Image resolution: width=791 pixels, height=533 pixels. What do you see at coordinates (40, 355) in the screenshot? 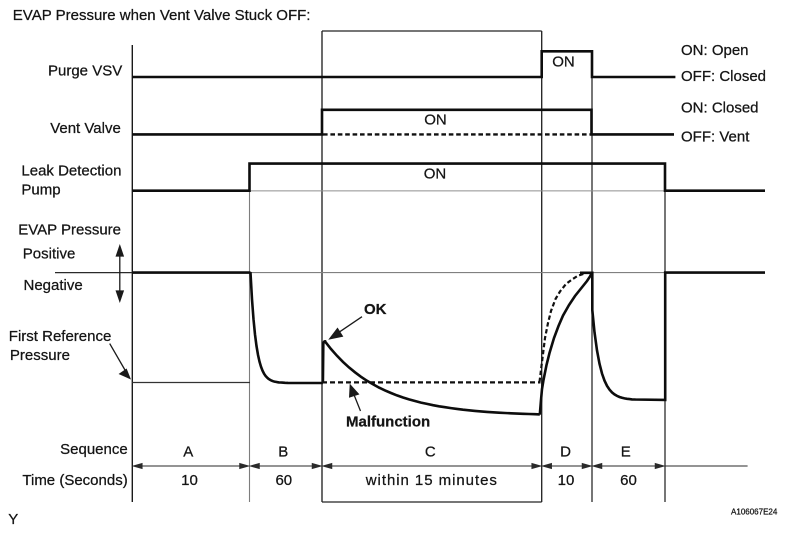
I see `svg-text: Pressure` at bounding box center [40, 355].